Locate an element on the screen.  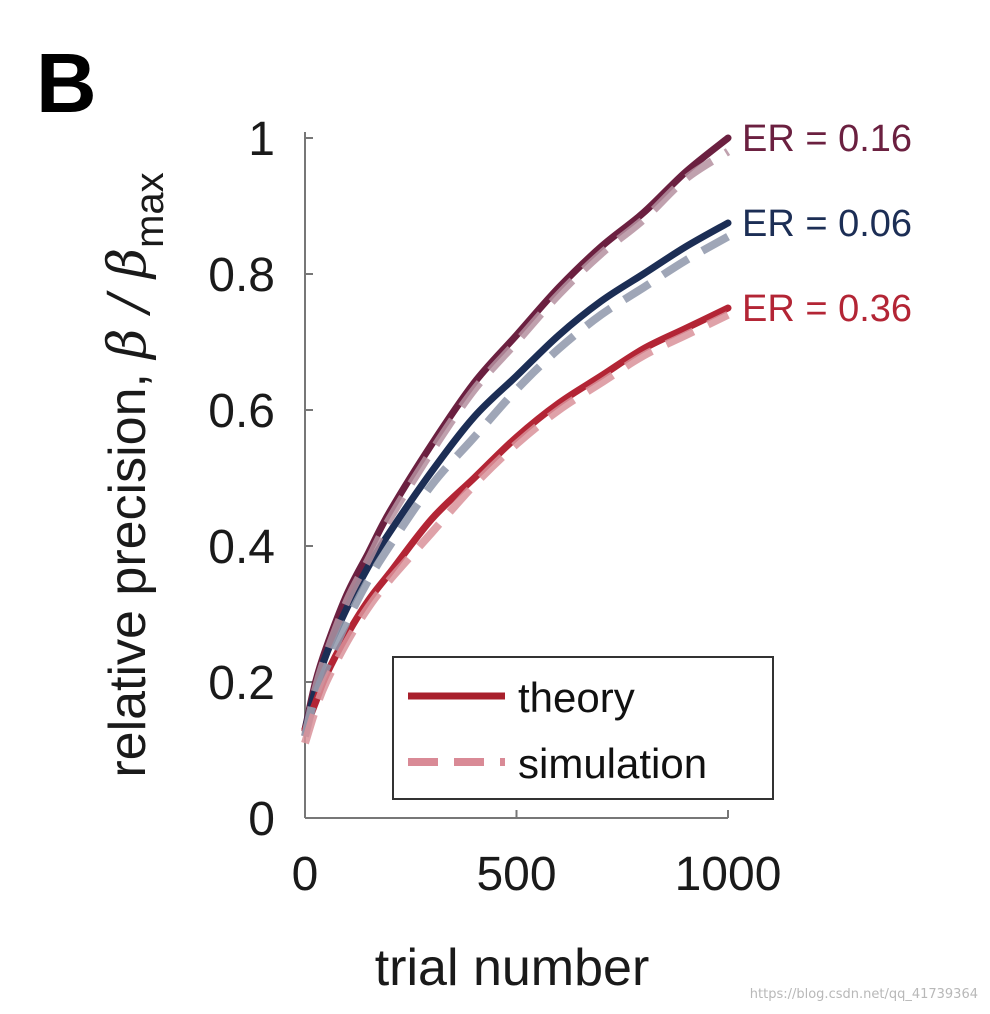
y-axis-title-symbol: β / β is located at coordinates (128, 304).